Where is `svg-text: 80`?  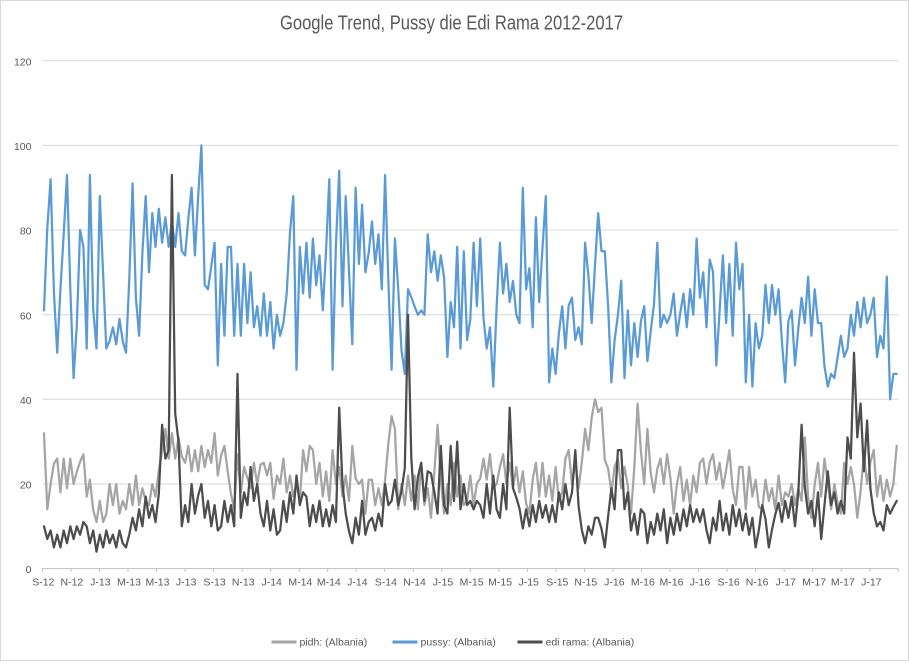 svg-text: 80 is located at coordinates (26, 232).